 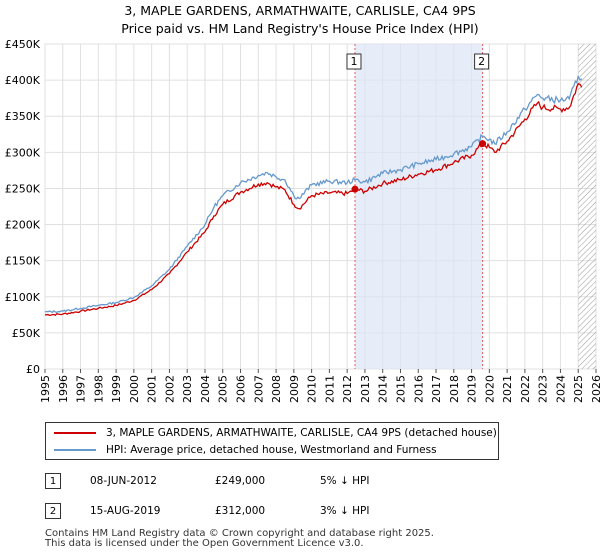 What do you see at coordinates (418, 389) in the screenshot?
I see `x-tick-label: 2016` at bounding box center [418, 389].